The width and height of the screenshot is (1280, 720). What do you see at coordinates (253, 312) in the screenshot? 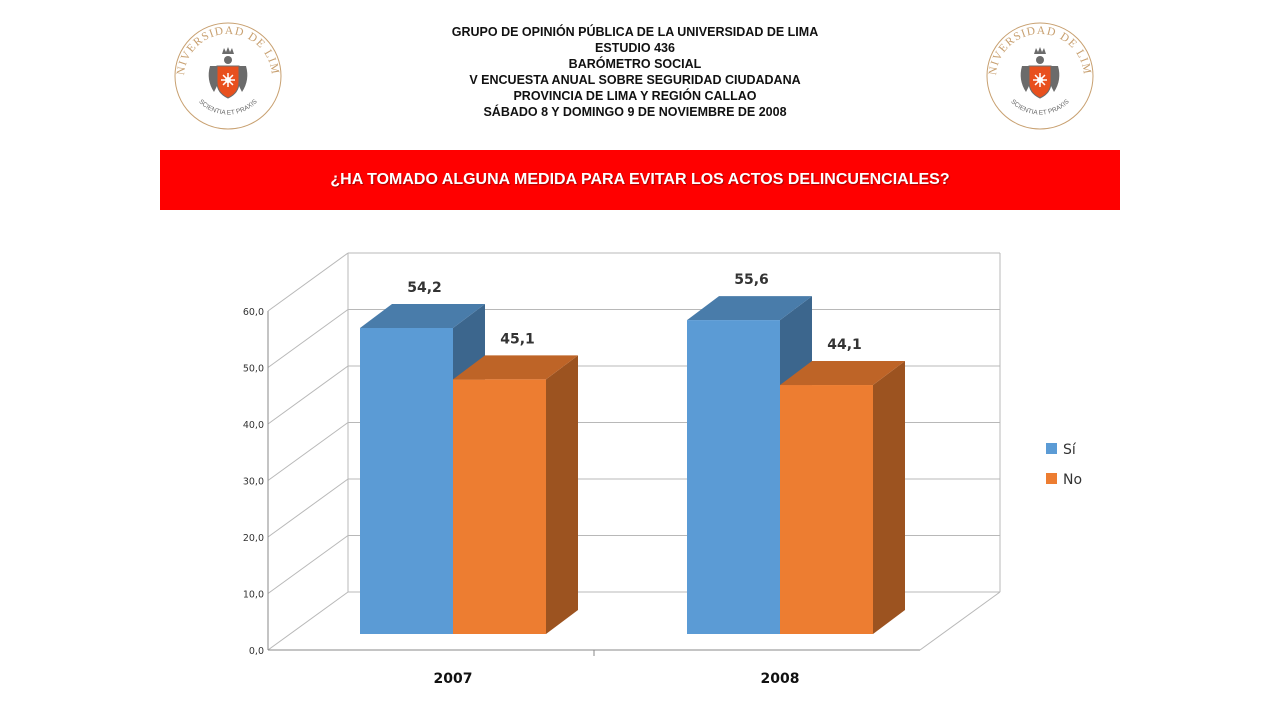
I see `y-tick-label: 60,0` at bounding box center [253, 312].